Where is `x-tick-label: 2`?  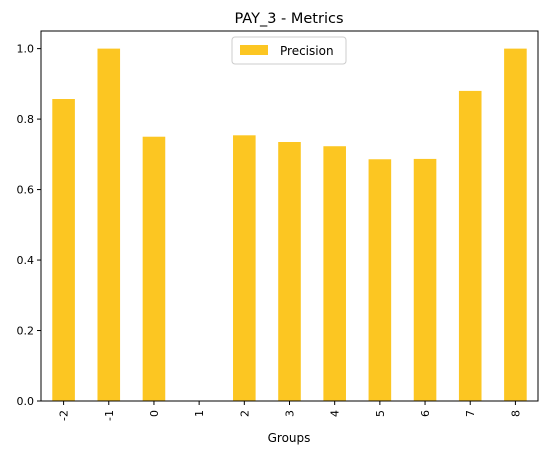 x-tick-label: 2 is located at coordinates (244, 413).